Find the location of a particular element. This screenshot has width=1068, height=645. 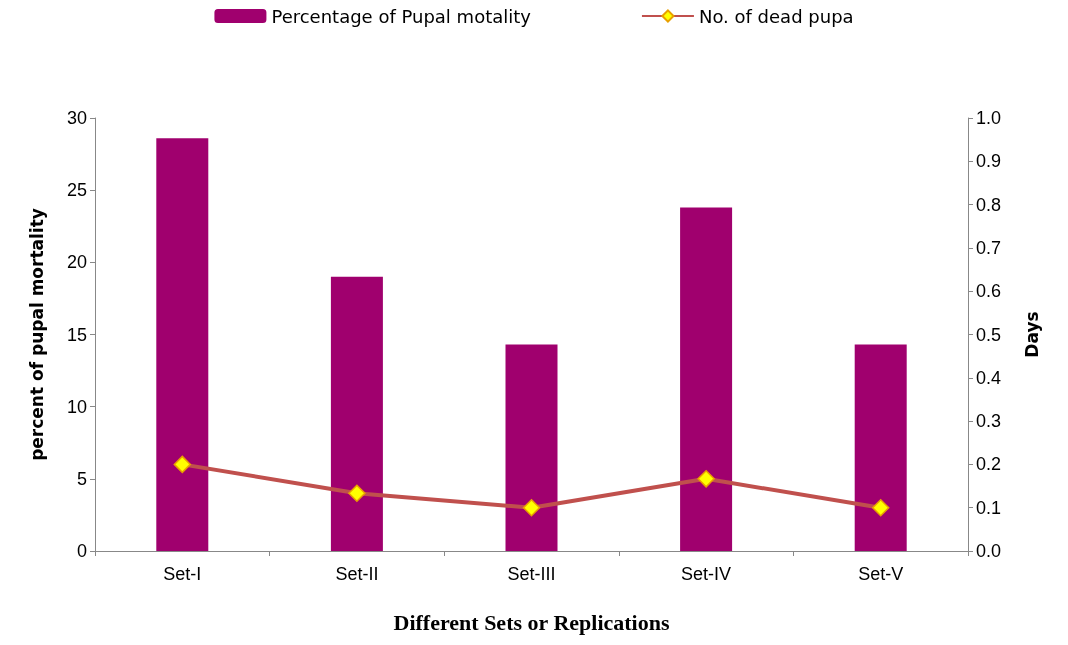

y-tick-label: 15 is located at coordinates (76, 334).